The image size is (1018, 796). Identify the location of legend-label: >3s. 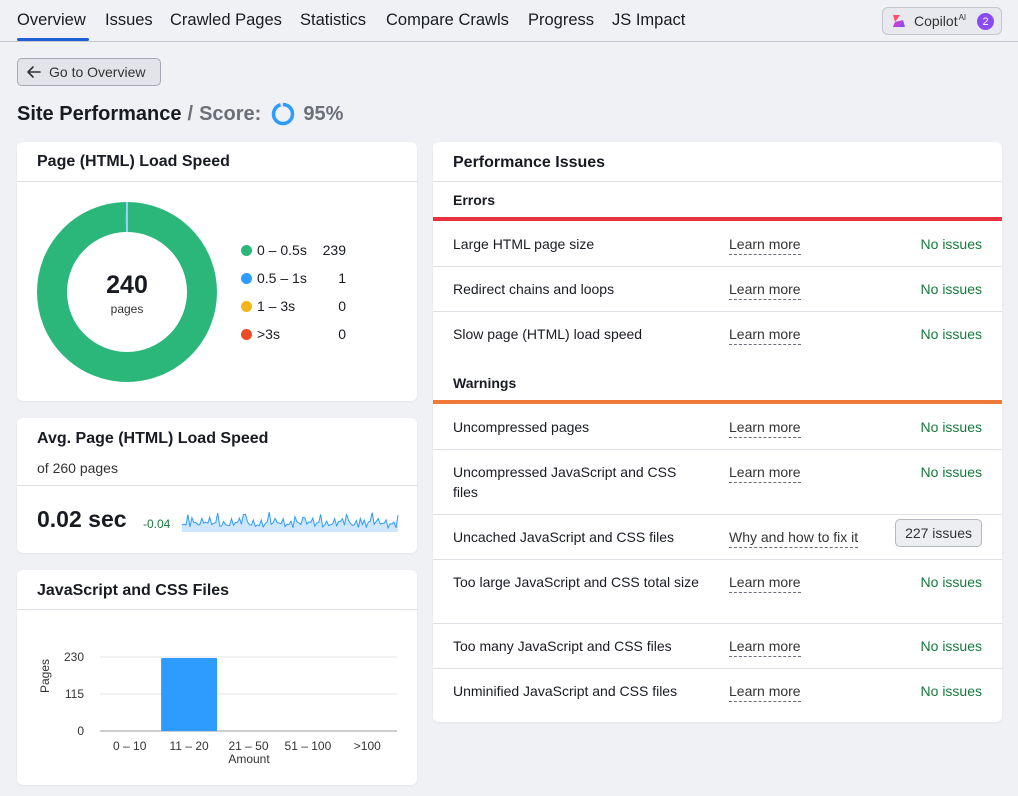
(268, 334).